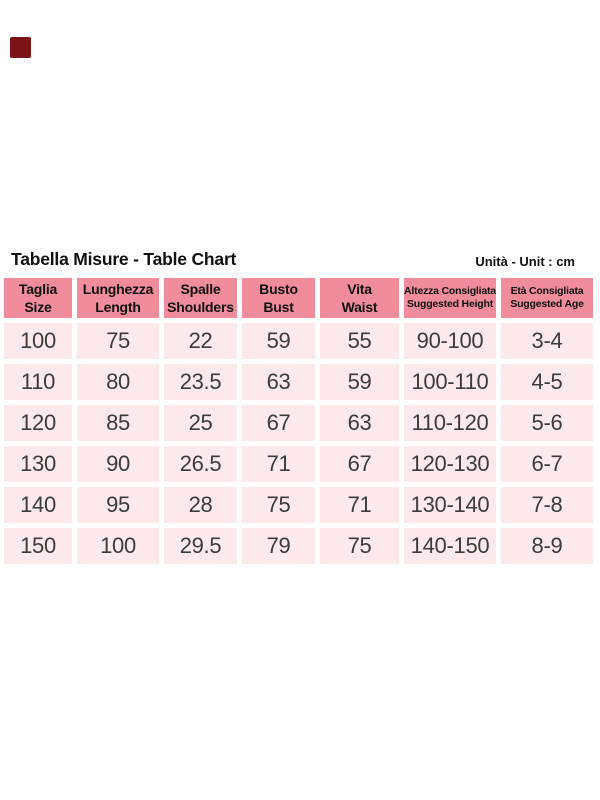 This screenshot has height=800, width=600. What do you see at coordinates (278, 382) in the screenshot?
I see `table-cell-row2: 63` at bounding box center [278, 382].